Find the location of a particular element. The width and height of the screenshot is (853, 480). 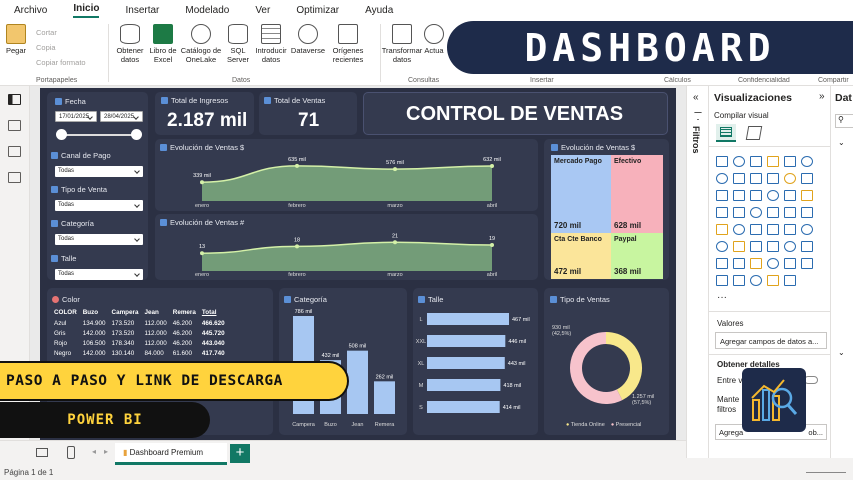

fecha-to-input: 28/04/2025 is located at coordinates (121, 116).